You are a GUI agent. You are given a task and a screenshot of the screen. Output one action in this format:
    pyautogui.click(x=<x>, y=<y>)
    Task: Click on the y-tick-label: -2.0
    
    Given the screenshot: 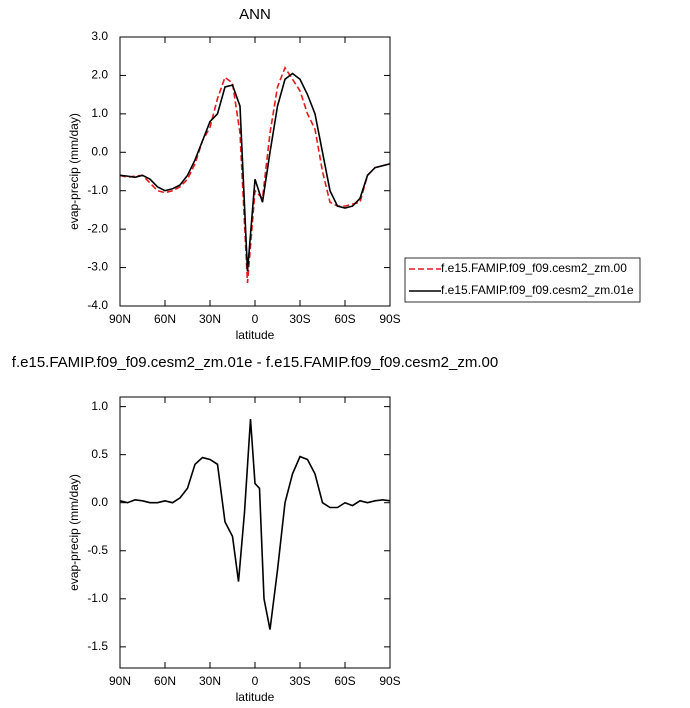 What is the action you would take?
    pyautogui.click(x=97, y=228)
    